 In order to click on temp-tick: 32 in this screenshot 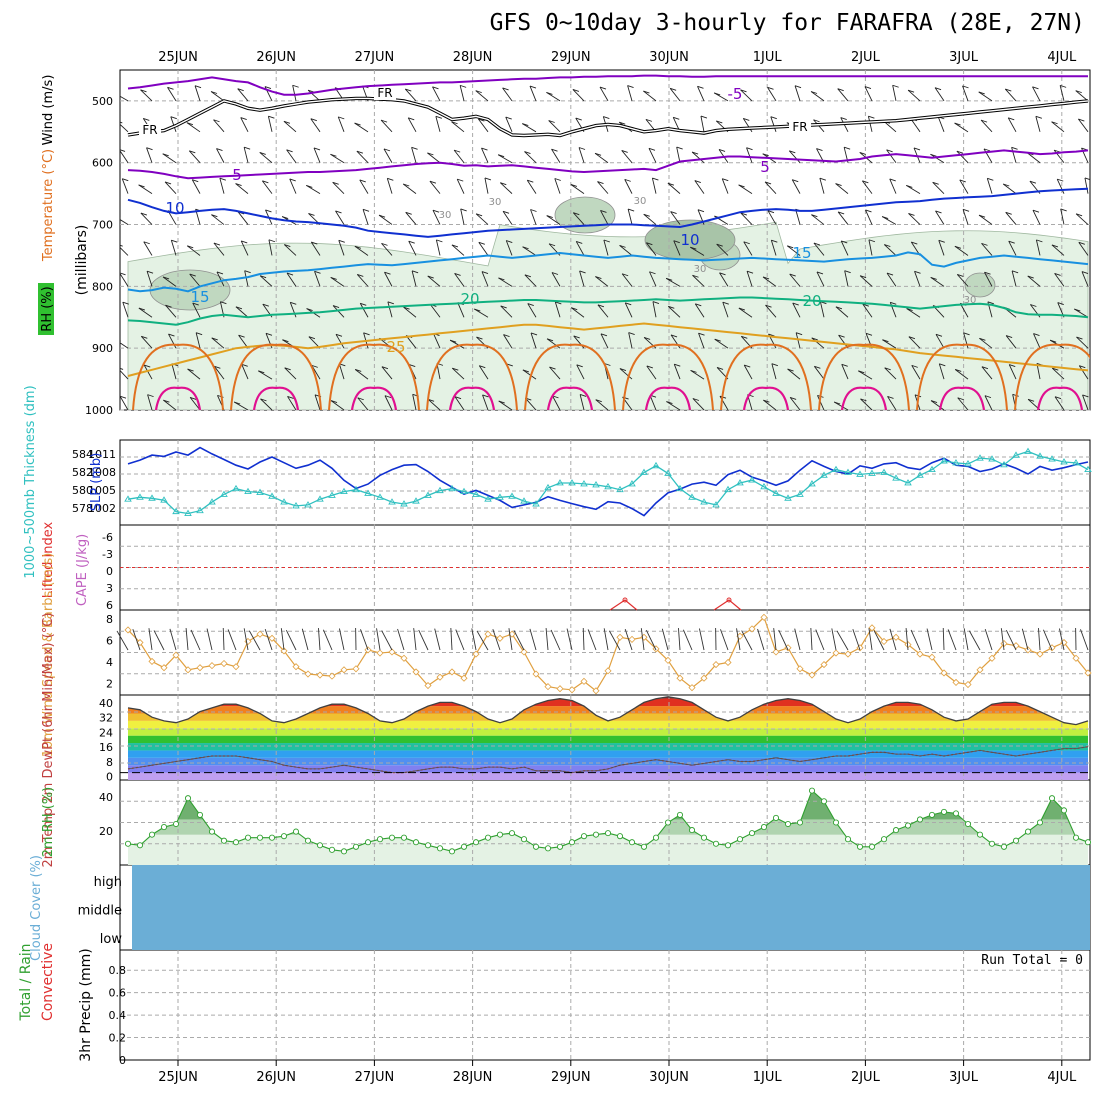, I will do `click(106, 718)`.